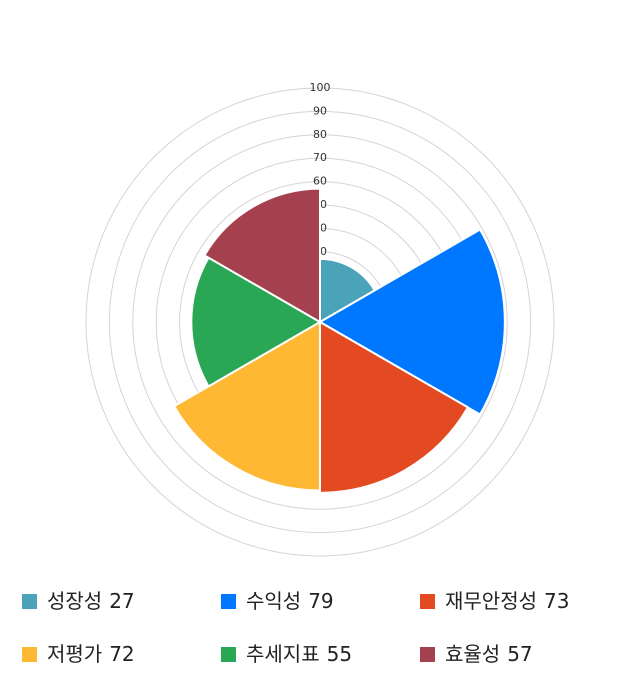  I want to click on r-tick-label: 70, so click(320, 157).